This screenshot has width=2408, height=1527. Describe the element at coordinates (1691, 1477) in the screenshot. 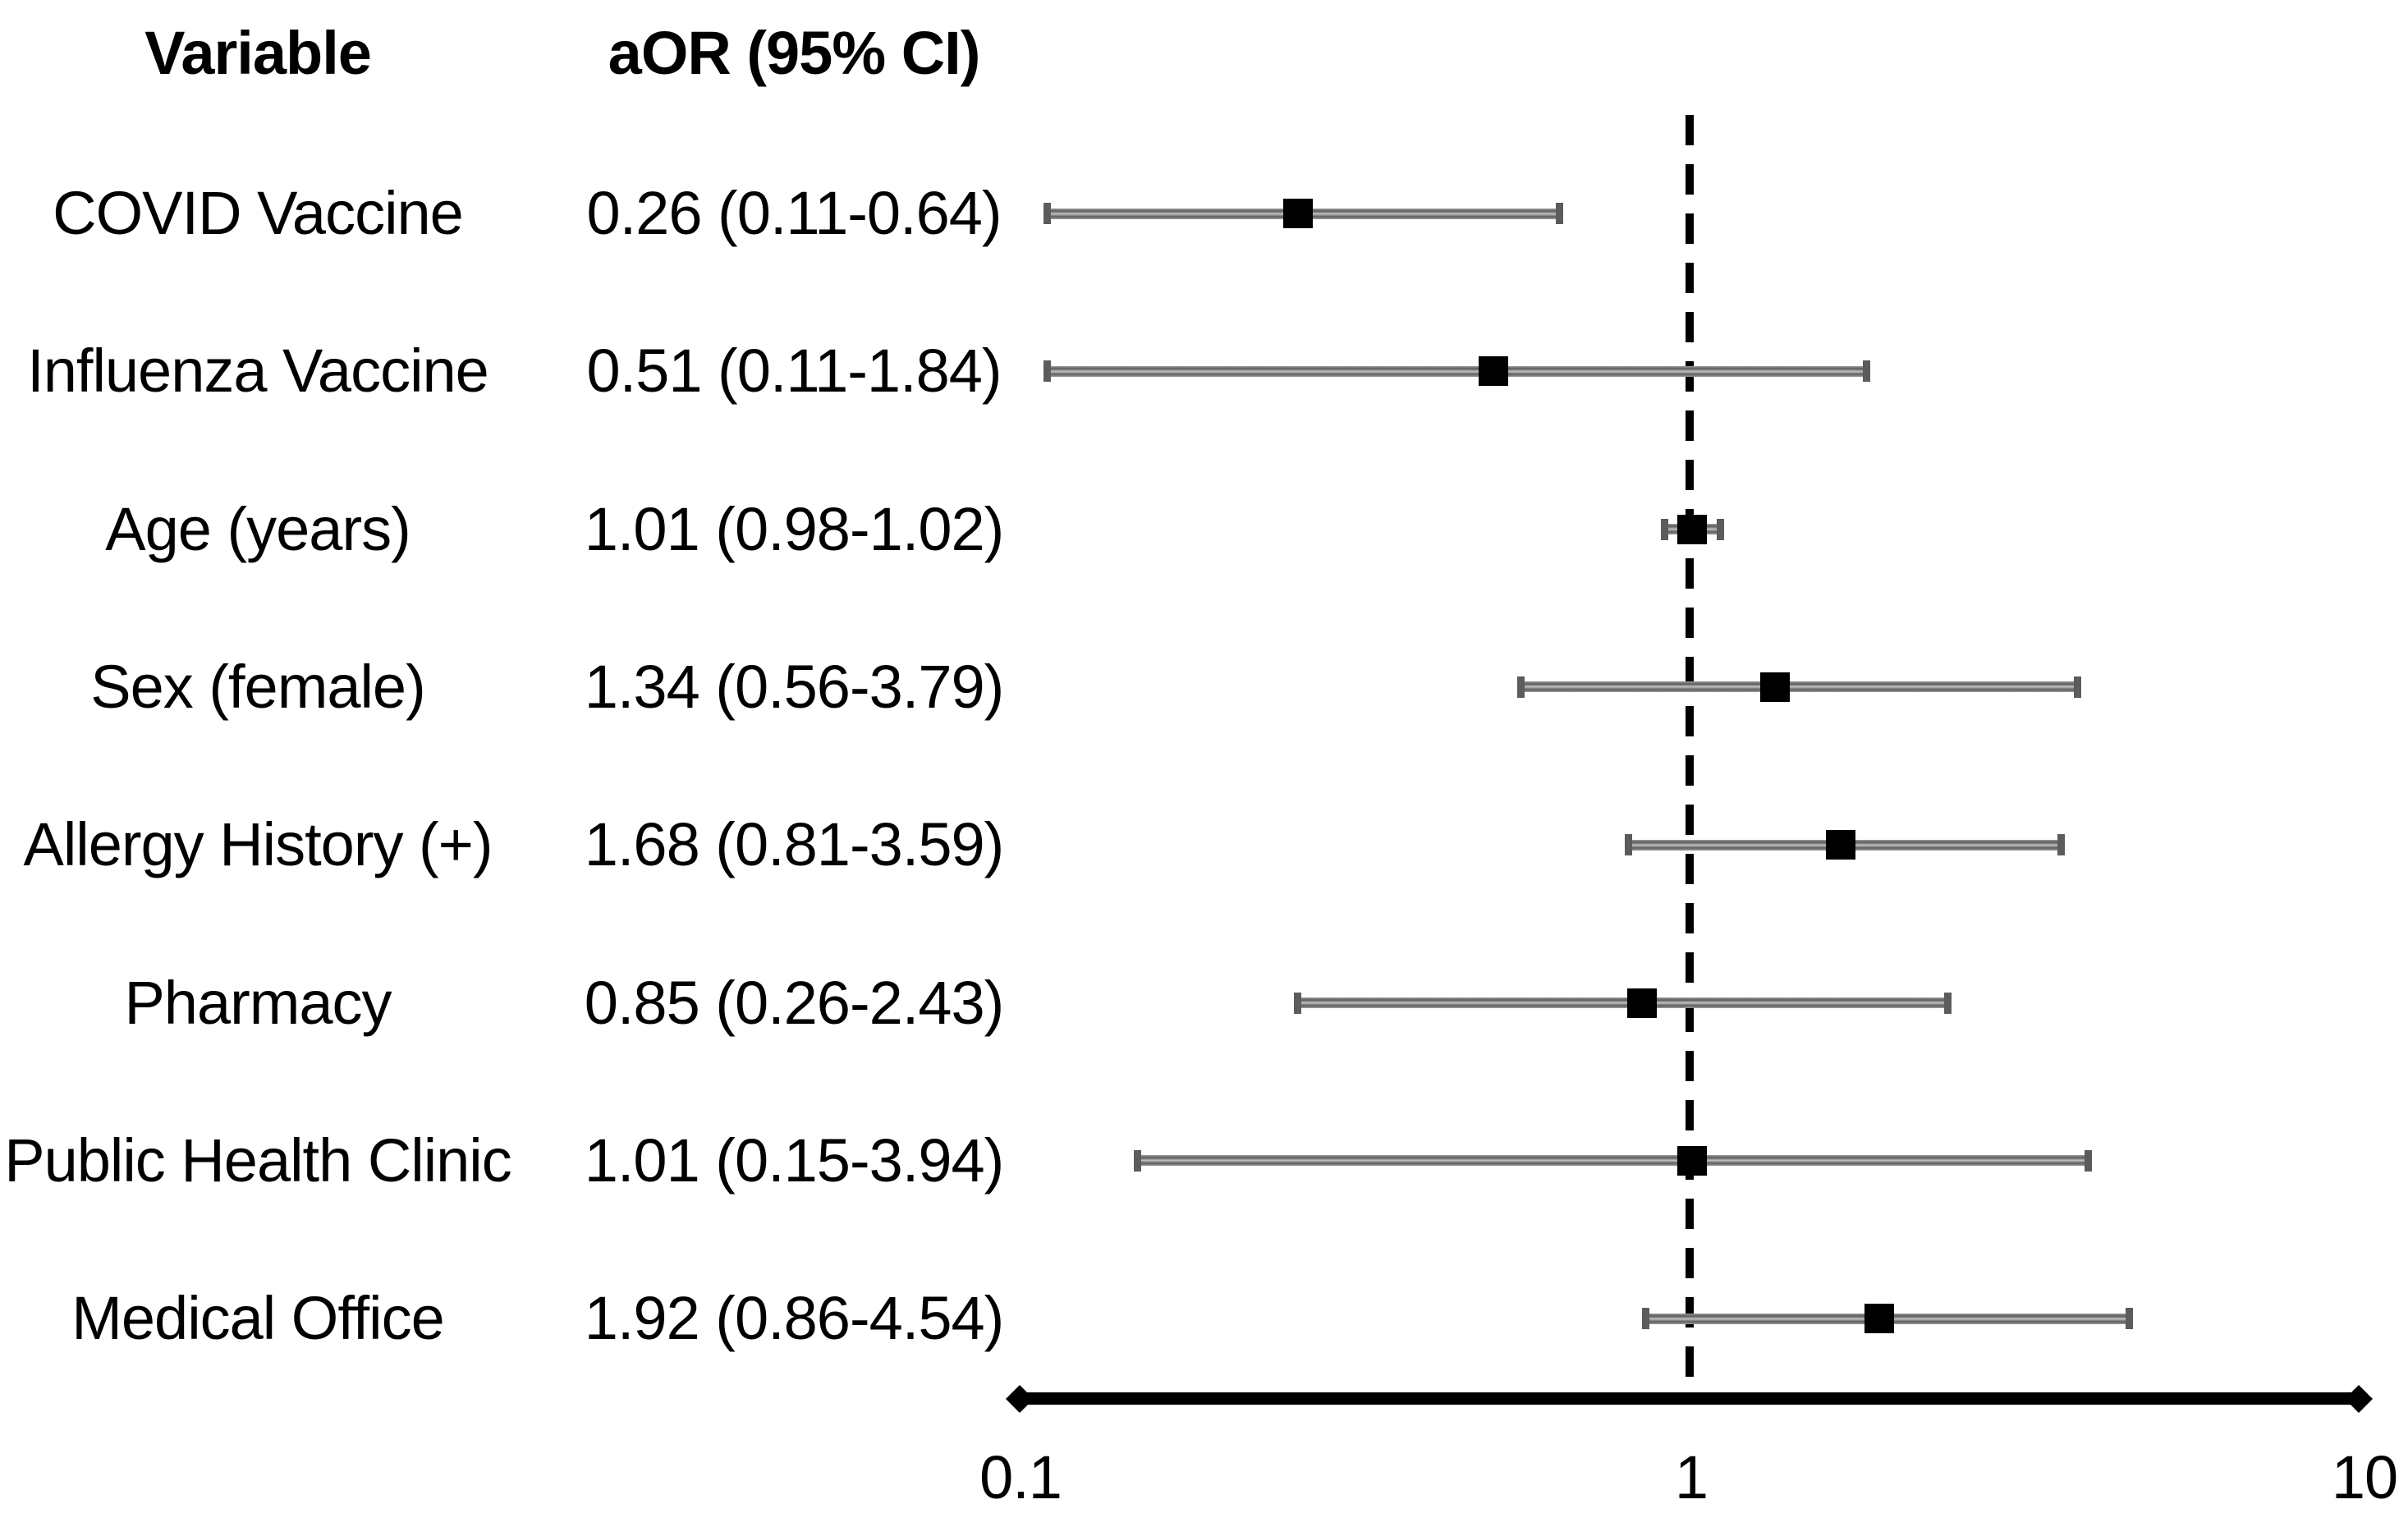

I see `x-tick-label-1: 1` at that location.